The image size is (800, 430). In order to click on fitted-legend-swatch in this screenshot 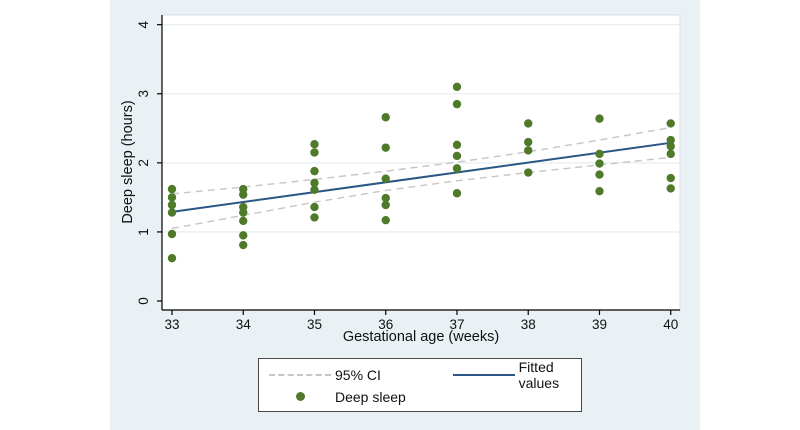, I will do `click(484, 374)`.